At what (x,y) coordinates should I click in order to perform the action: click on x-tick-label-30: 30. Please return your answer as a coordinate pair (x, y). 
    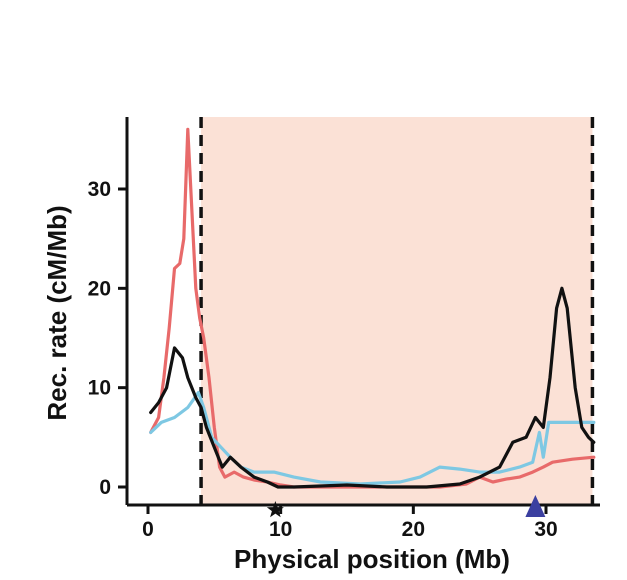
    Looking at the image, I should click on (545, 529).